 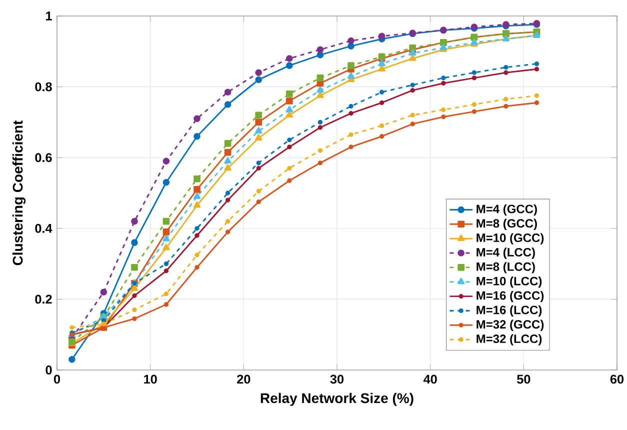 I want to click on legend-label: M=16 (LCC), so click(x=509, y=311).